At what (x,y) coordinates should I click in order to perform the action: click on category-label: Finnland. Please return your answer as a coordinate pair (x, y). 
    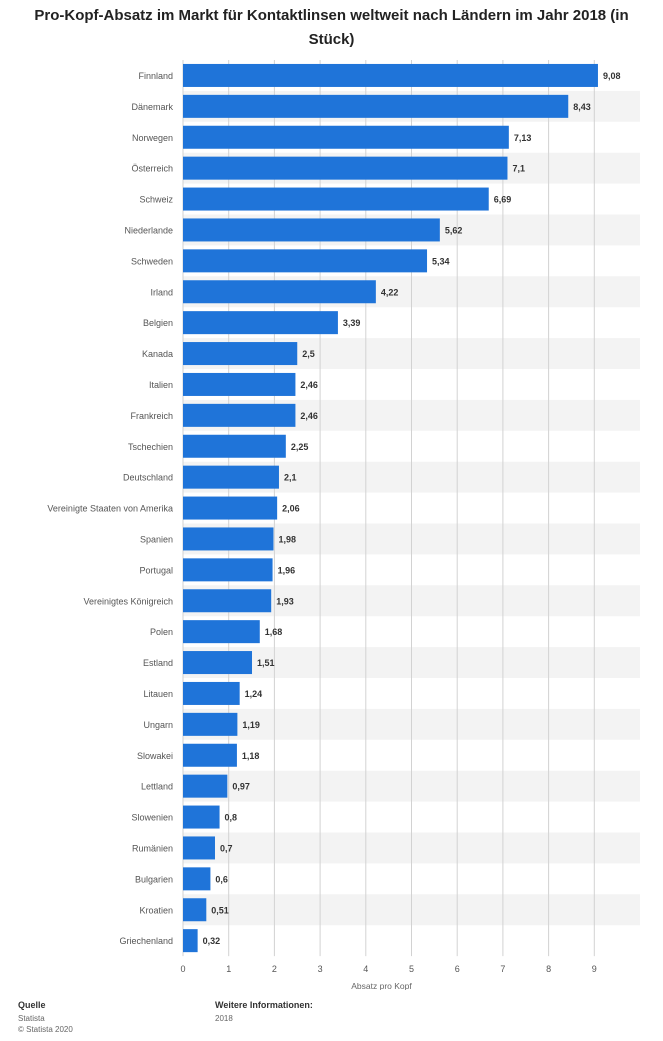
    Looking at the image, I should click on (155, 76).